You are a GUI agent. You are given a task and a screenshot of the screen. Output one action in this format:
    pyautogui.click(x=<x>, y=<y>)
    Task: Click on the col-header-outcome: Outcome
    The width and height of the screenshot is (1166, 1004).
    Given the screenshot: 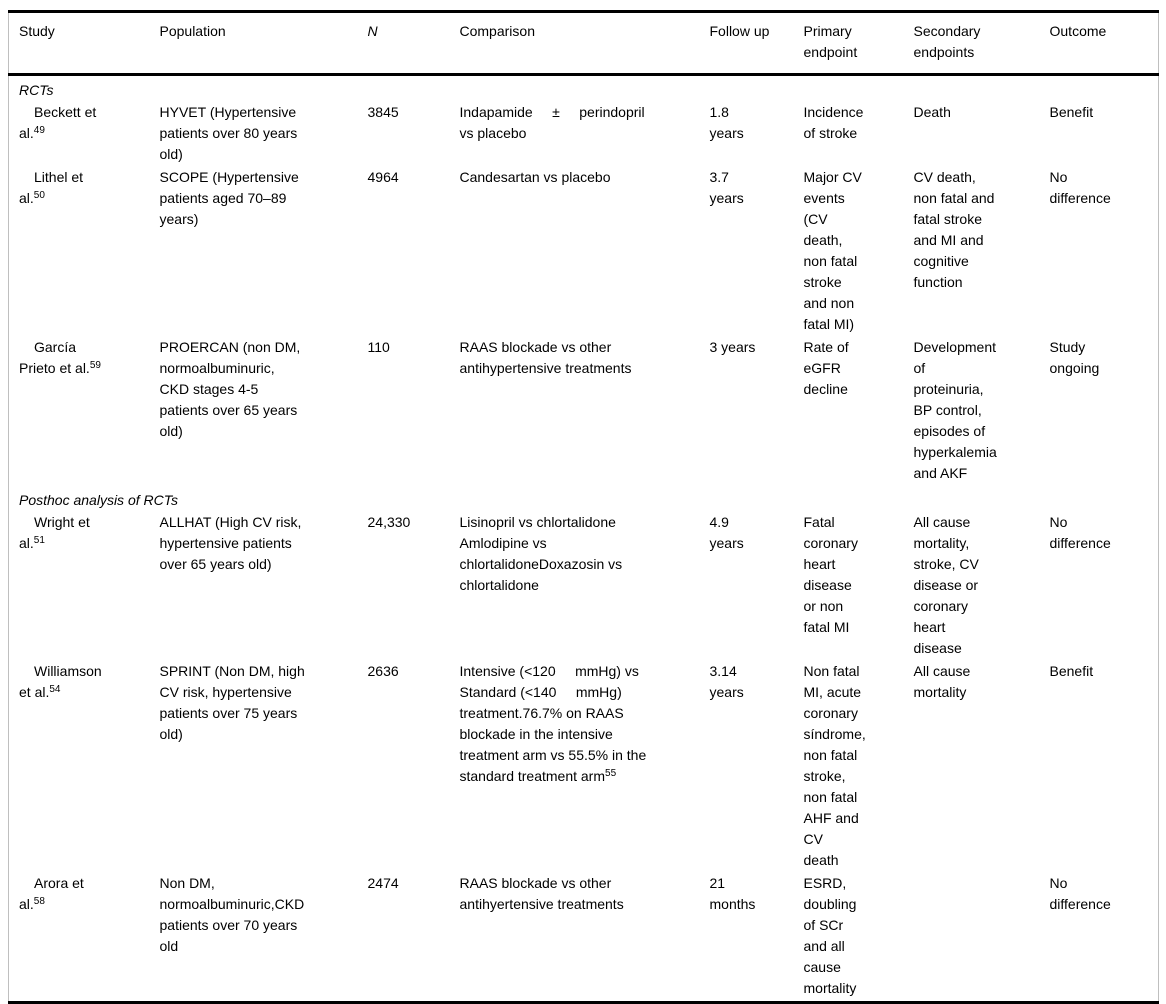 What is the action you would take?
    pyautogui.click(x=1078, y=31)
    